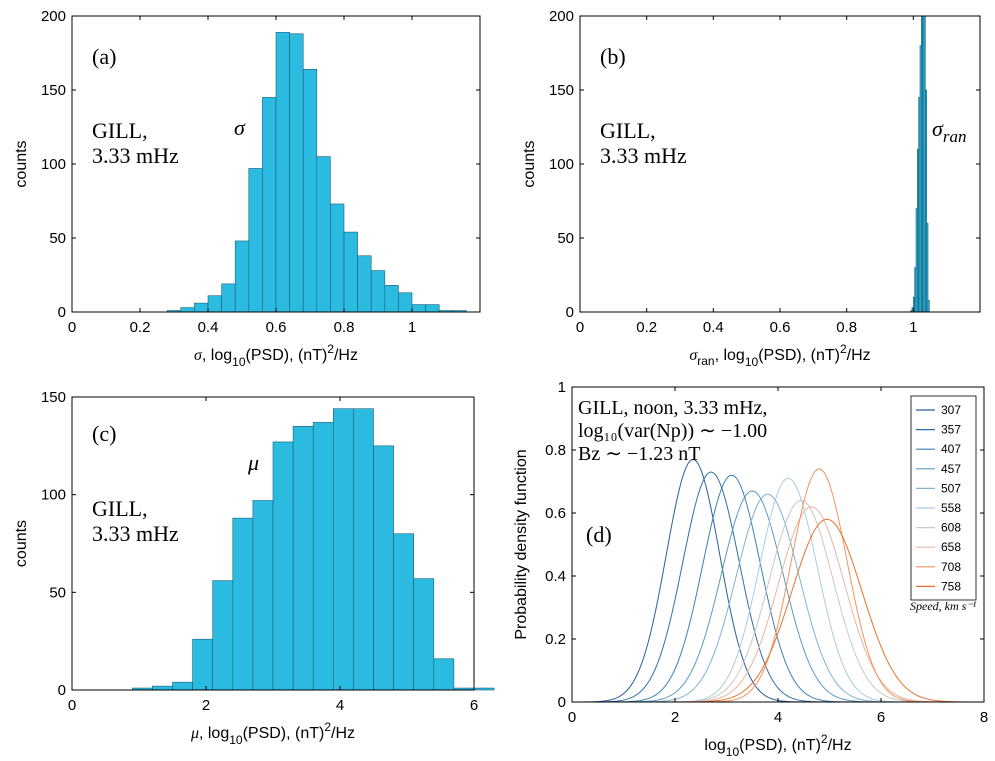 The height and width of the screenshot is (761, 995). I want to click on legend-label-658: 658, so click(951, 547).